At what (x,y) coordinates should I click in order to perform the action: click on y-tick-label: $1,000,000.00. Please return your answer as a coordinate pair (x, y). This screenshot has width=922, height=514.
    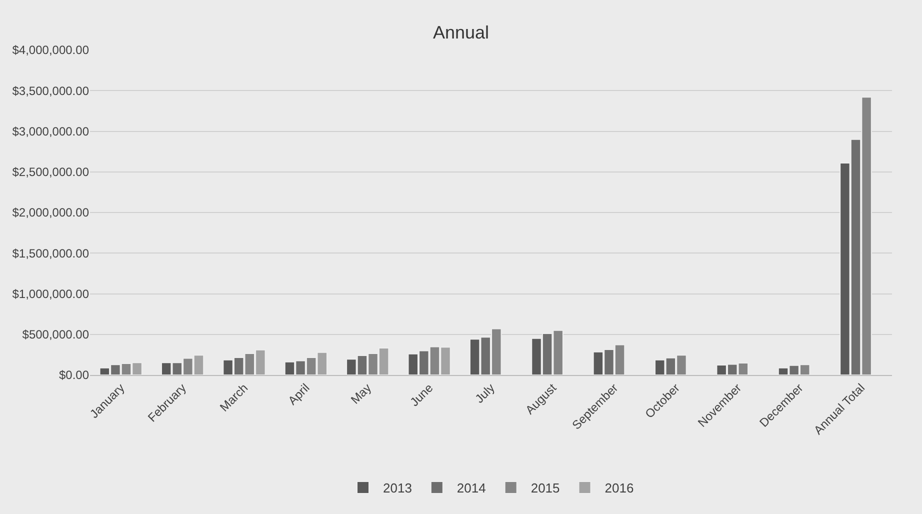
    Looking at the image, I should click on (51, 293).